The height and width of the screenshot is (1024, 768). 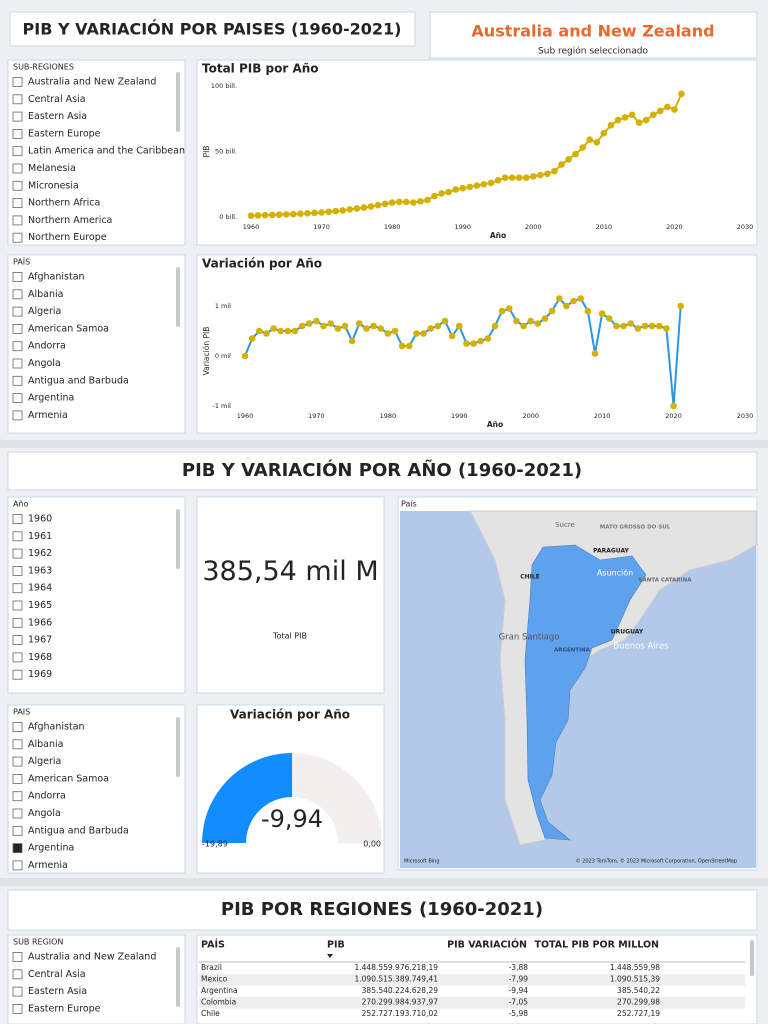 What do you see at coordinates (53, 185) in the screenshot?
I see `slicer-item: Micronesia` at bounding box center [53, 185].